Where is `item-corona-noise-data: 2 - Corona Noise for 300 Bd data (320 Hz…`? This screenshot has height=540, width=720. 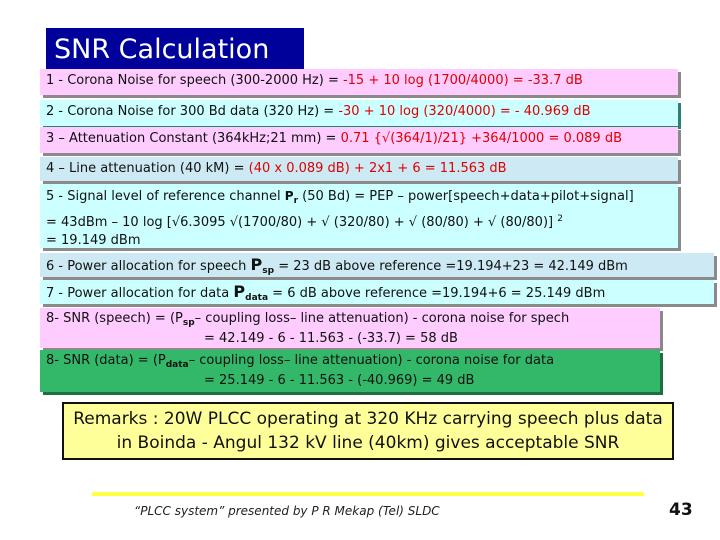 item-corona-noise-data: 2 - Corona Noise for 300 Bd data (320 Hz… is located at coordinates (359, 113).